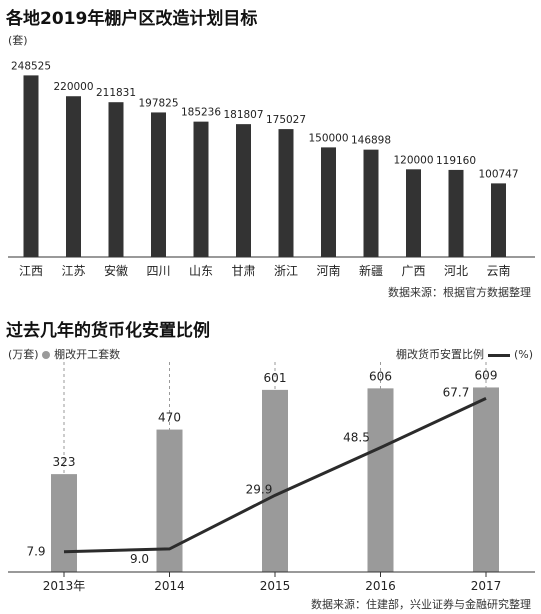  What do you see at coordinates (380, 376) in the screenshot?
I see `chart2-bar-value-label: 606` at bounding box center [380, 376].